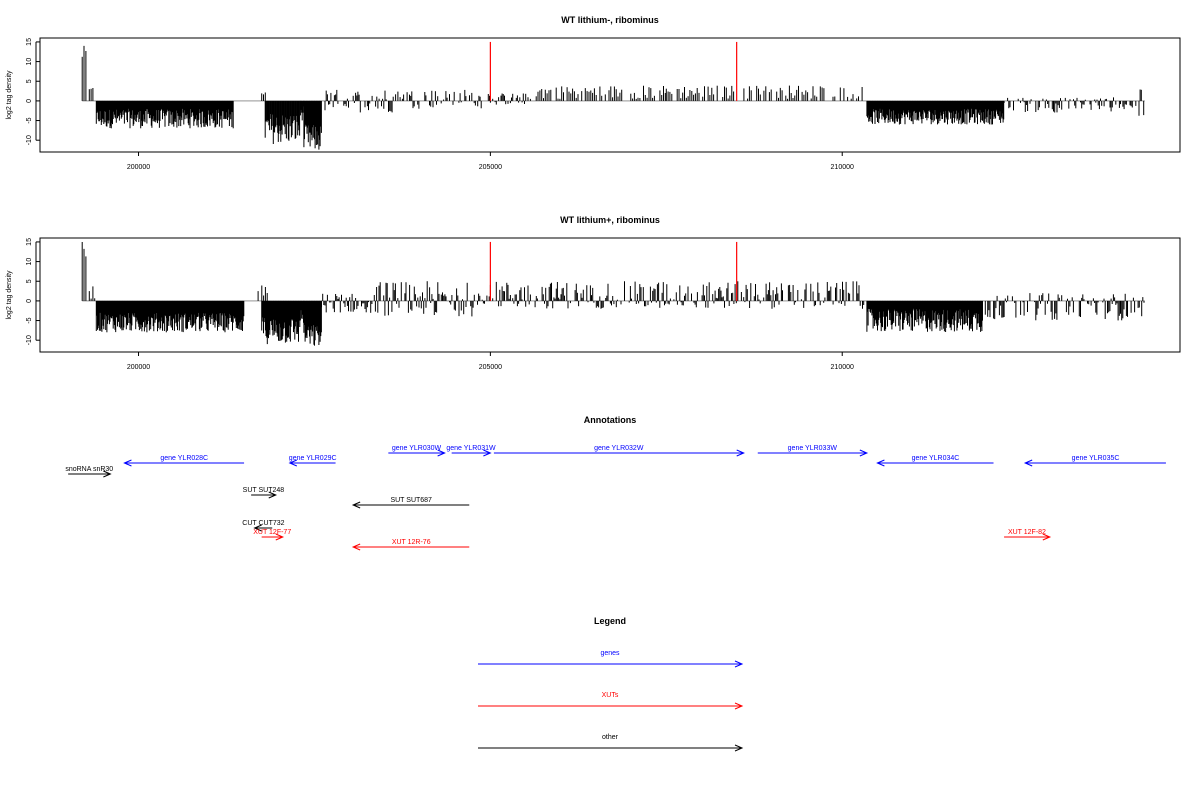 The image size is (1200, 805). I want to click on annotation-feature: snoRNA snR30, so click(89, 472).